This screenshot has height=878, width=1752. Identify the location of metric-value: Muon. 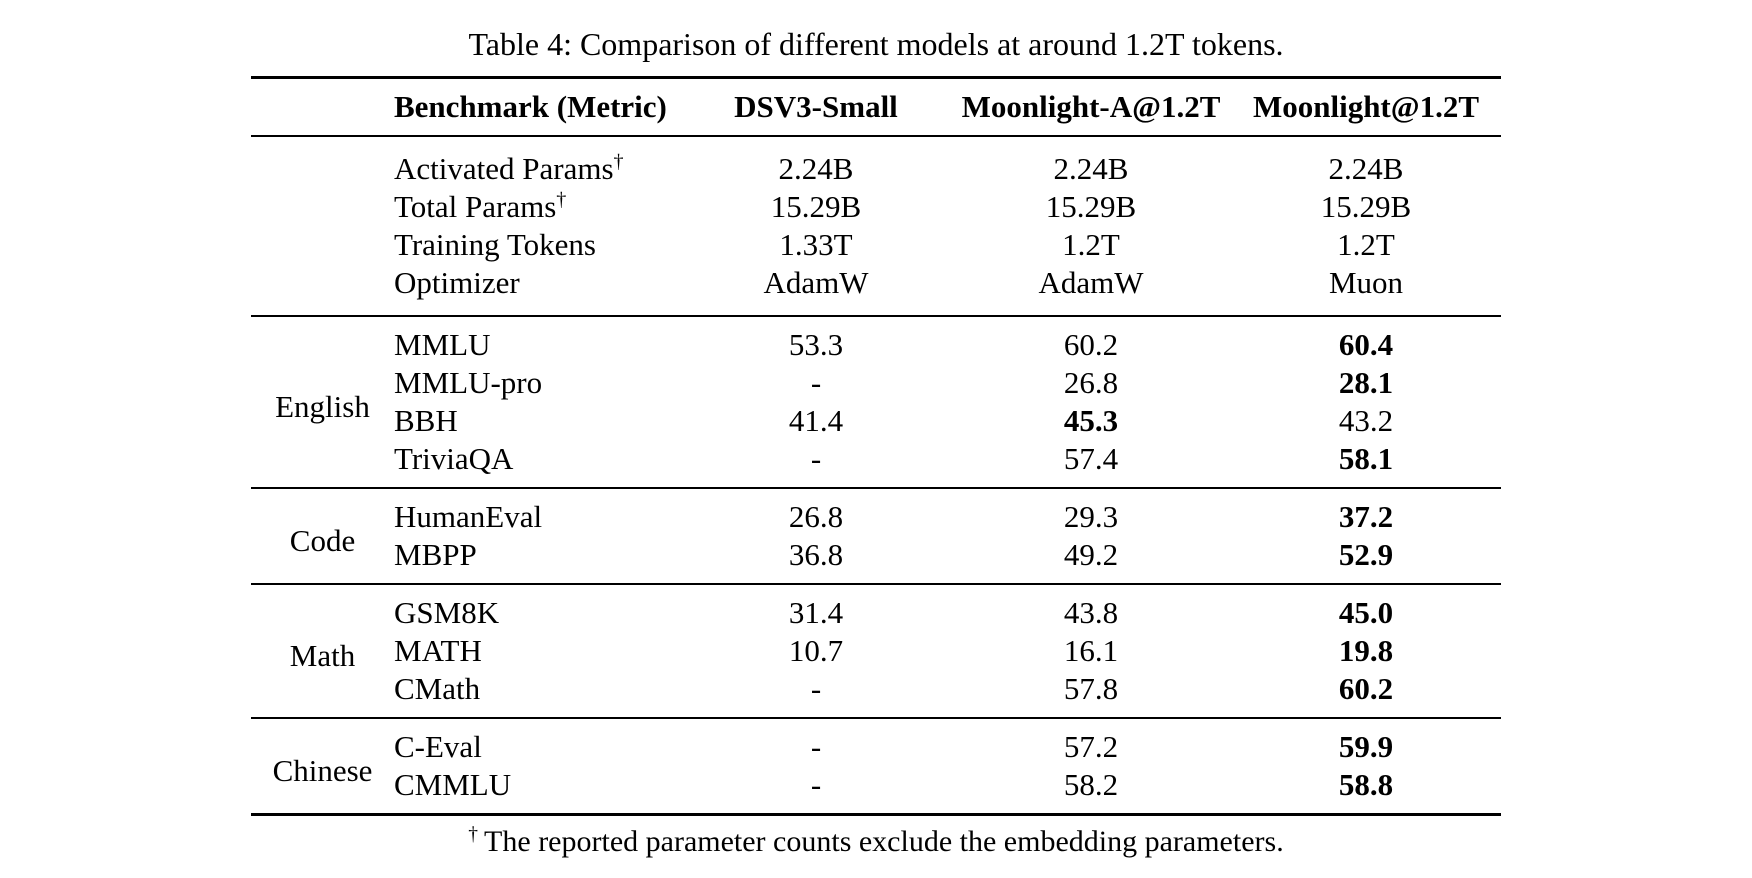
(1366, 282).